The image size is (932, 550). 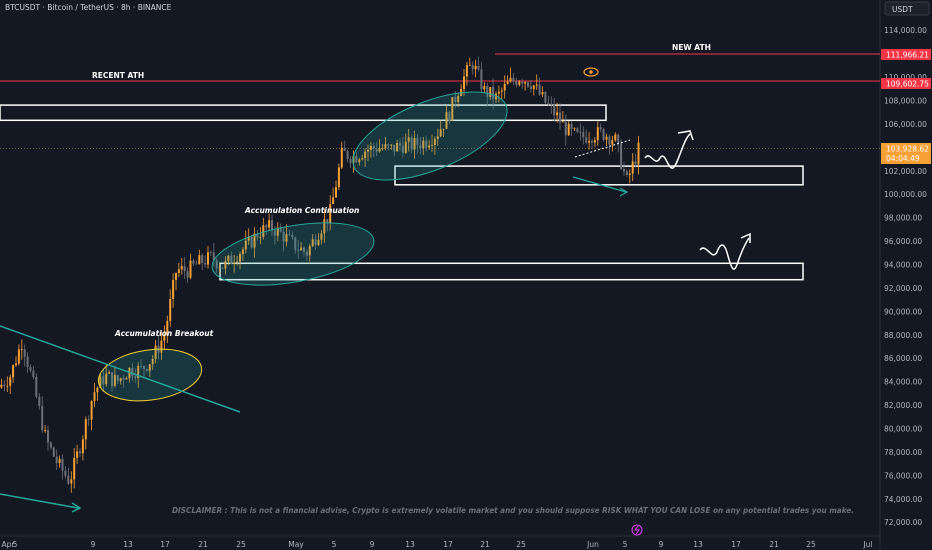 I want to click on accumulation-breakout-ellipse, so click(x=150, y=375).